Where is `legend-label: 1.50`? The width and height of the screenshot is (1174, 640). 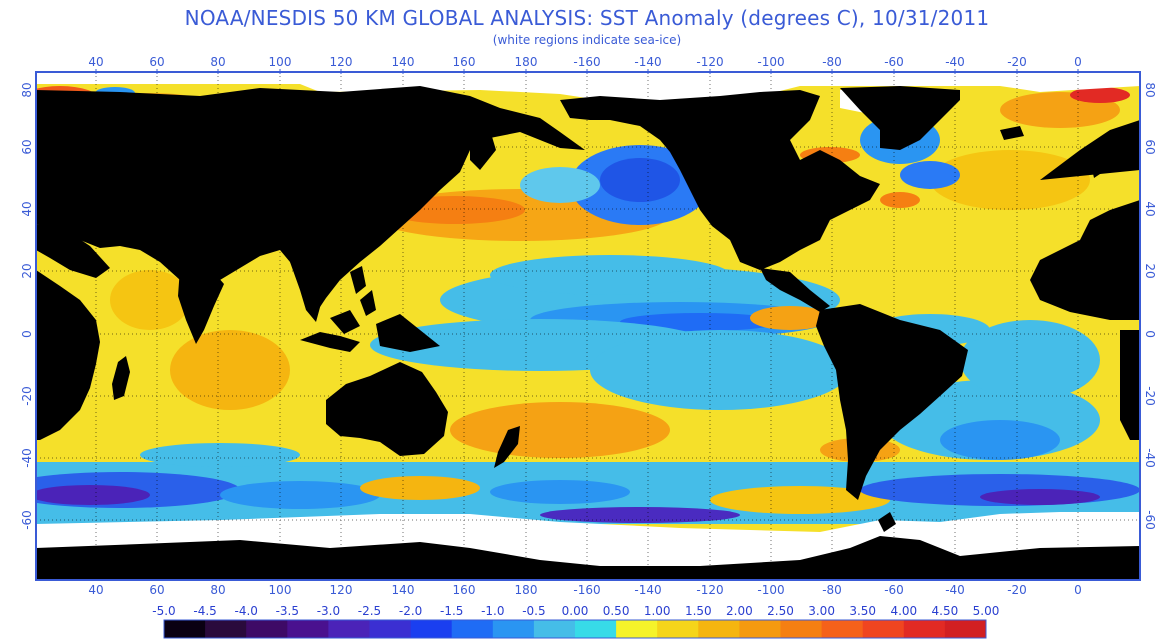
legend-label: 1.50 is located at coordinates (698, 611).